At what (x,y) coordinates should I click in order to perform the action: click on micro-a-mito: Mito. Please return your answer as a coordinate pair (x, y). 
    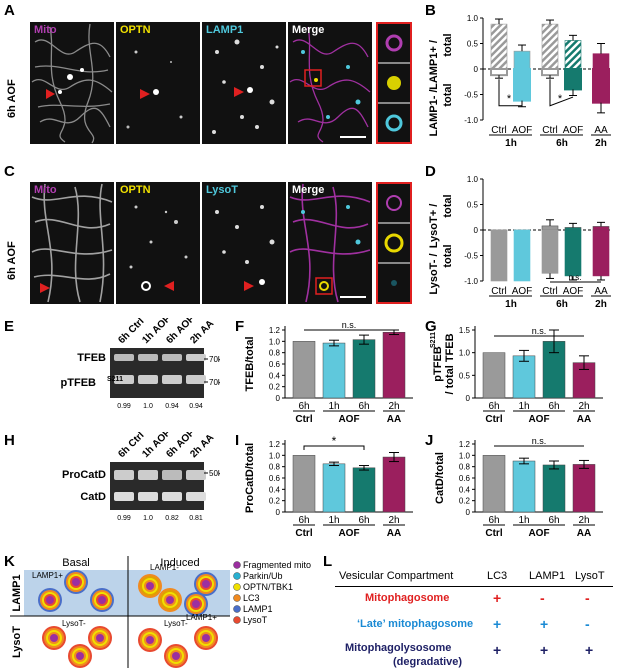
    Looking at the image, I should click on (72, 83).